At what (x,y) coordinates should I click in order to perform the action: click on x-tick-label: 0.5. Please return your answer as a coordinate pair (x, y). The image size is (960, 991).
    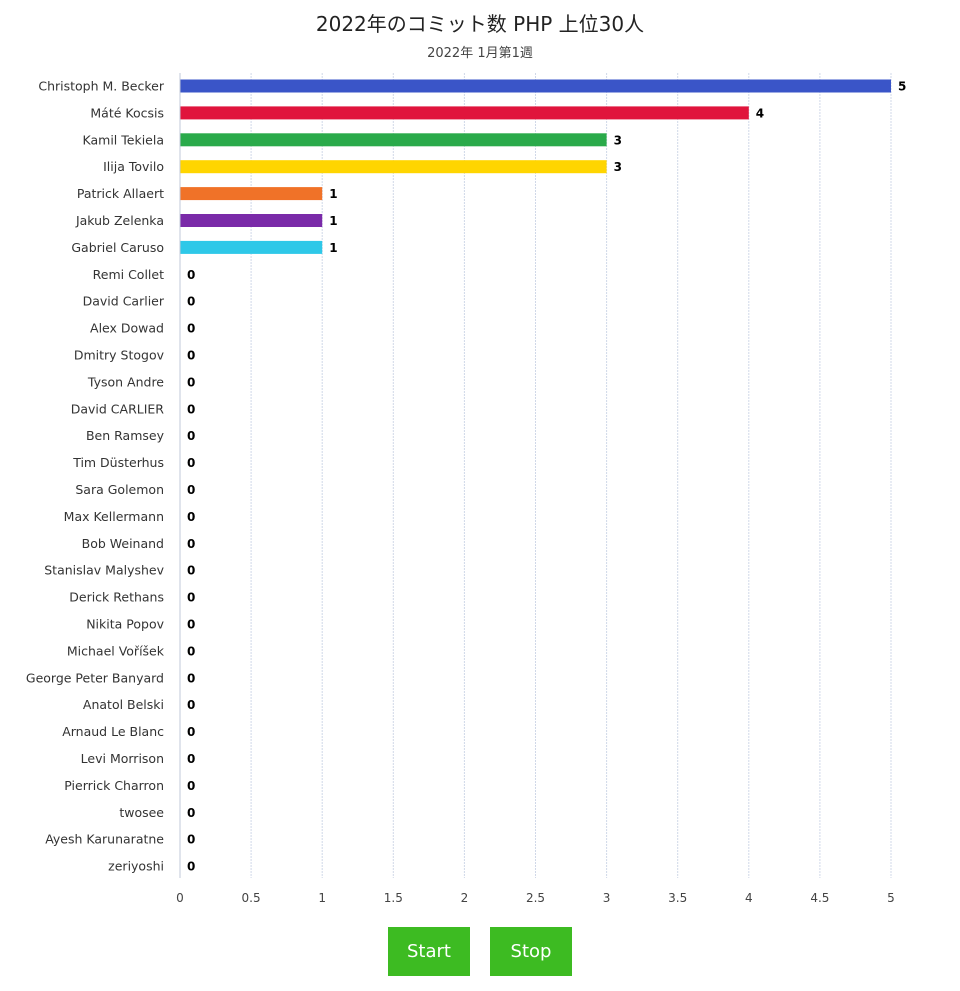
    Looking at the image, I should click on (251, 898).